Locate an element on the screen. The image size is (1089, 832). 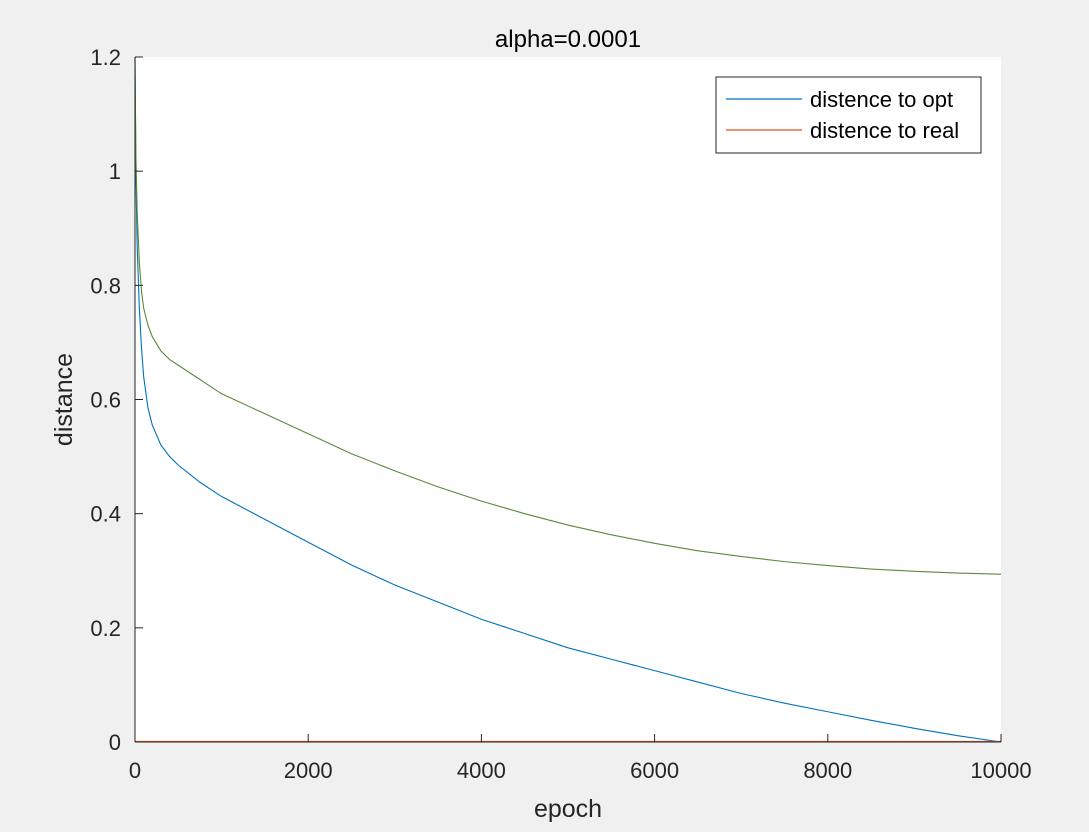
legend-label: distence to opt is located at coordinates (881, 99).